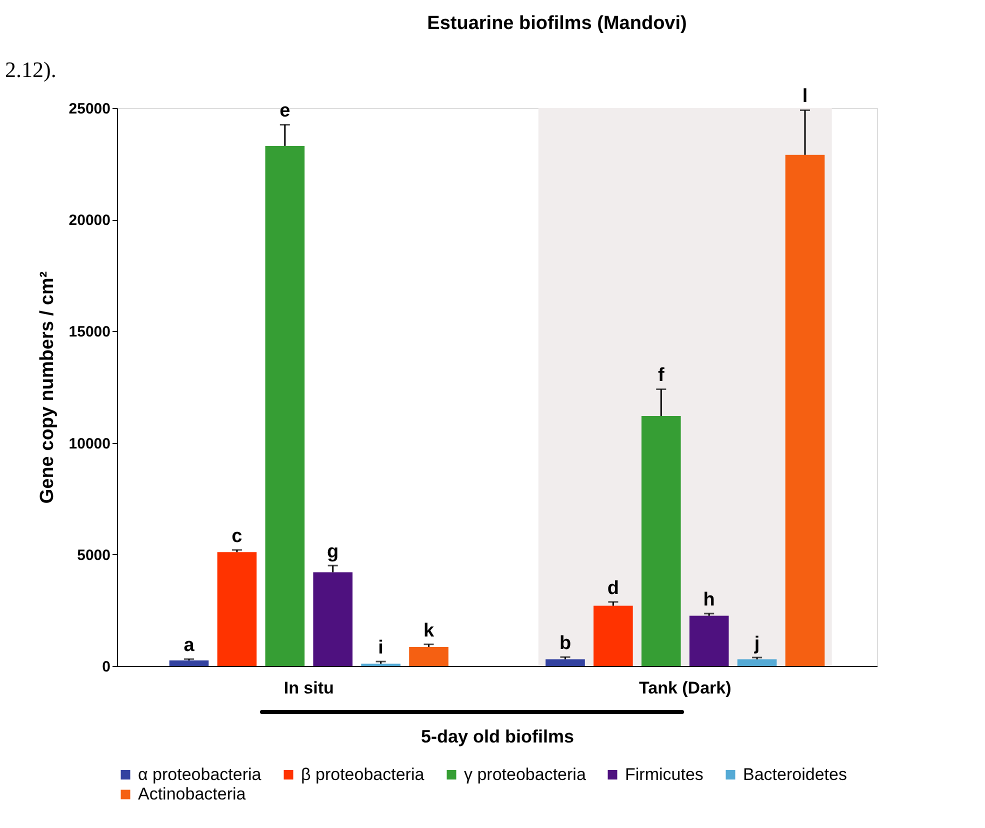 This screenshot has height=828, width=985. What do you see at coordinates (285, 111) in the screenshot?
I see `data-label: e` at bounding box center [285, 111].